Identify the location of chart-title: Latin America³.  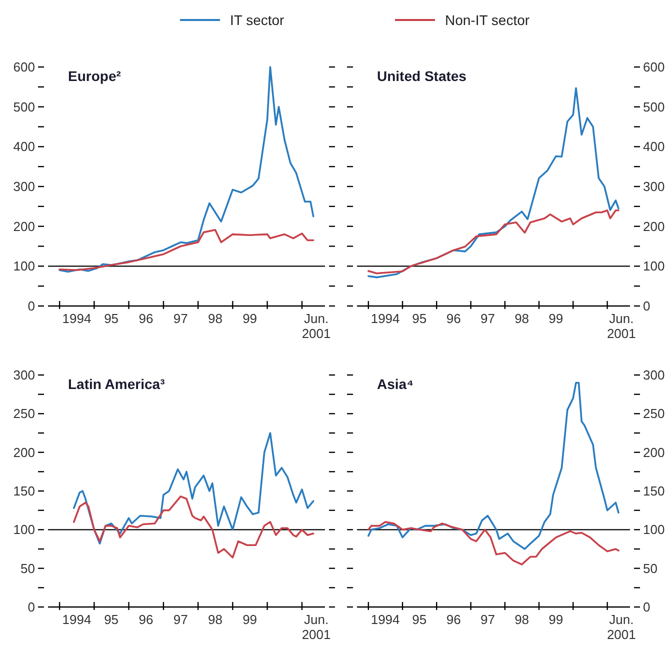
(117, 384).